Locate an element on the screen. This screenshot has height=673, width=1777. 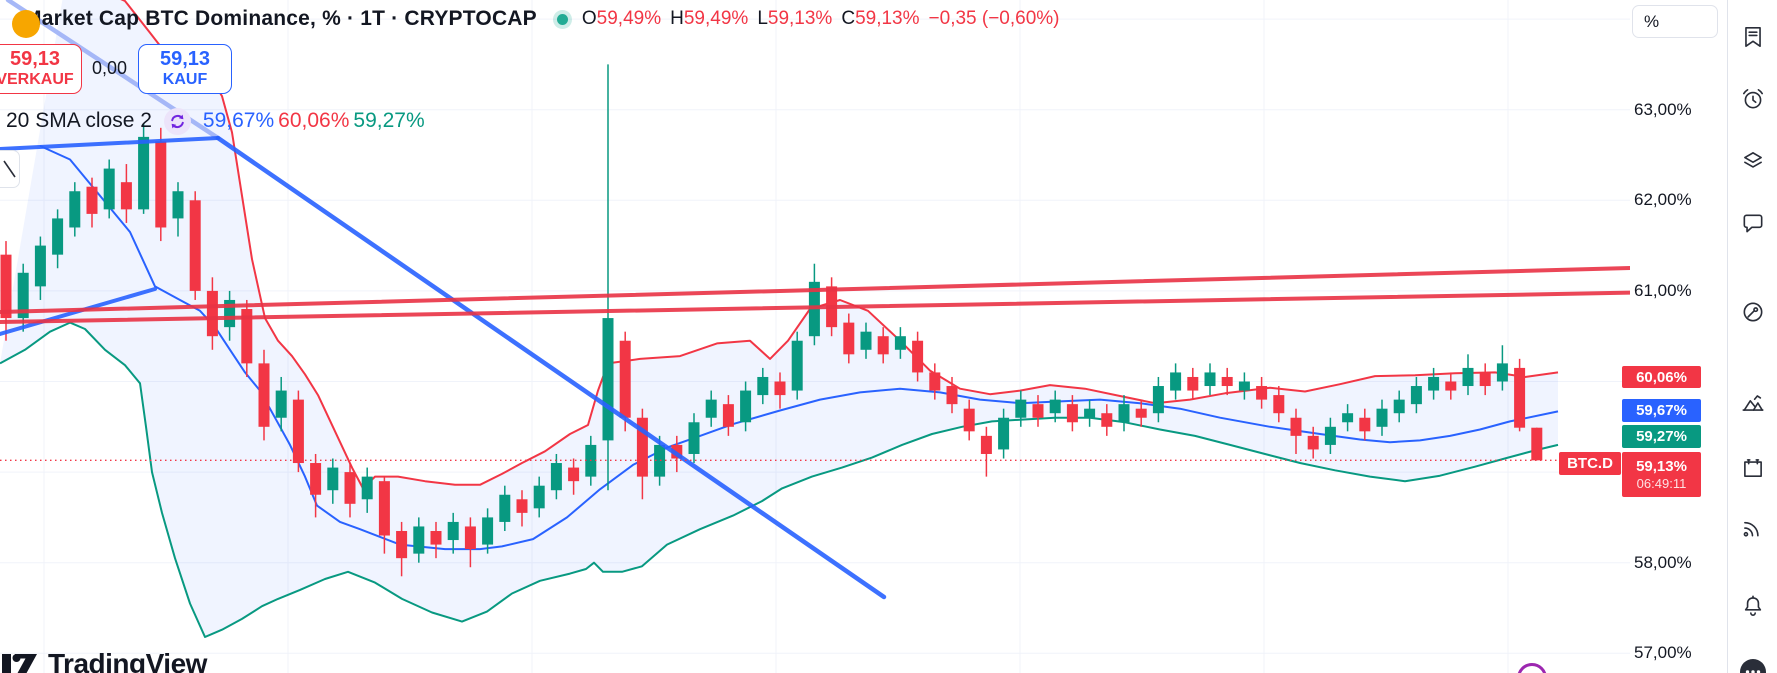
ohlc-item: C59,13% is located at coordinates (880, 18).